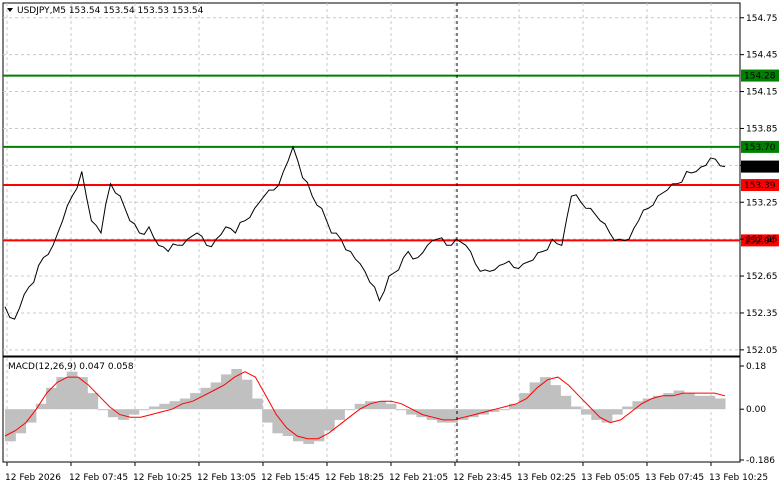 Image resolution: width=781 pixels, height=489 pixels. I want to click on price-tick-label: 153.25, so click(762, 203).